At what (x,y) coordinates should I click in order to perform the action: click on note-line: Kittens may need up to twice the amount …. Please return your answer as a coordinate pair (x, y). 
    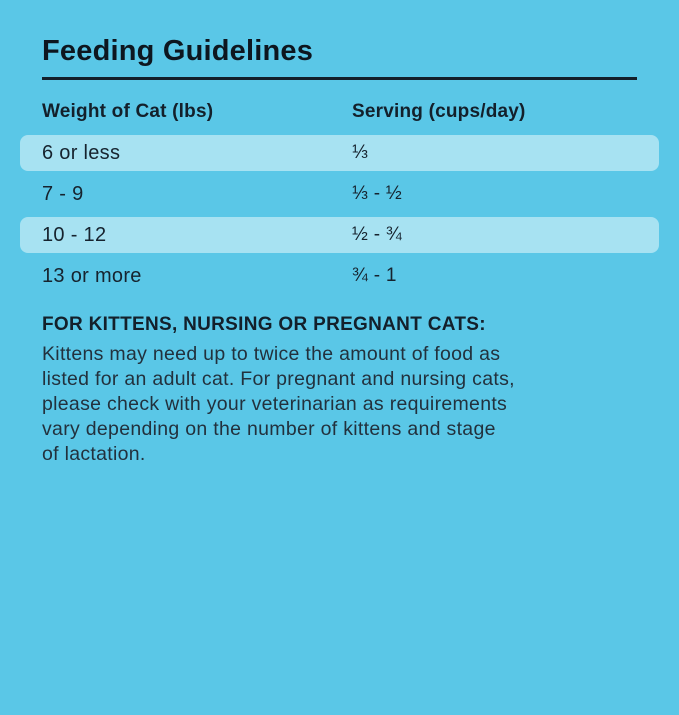
    Looking at the image, I should click on (271, 354).